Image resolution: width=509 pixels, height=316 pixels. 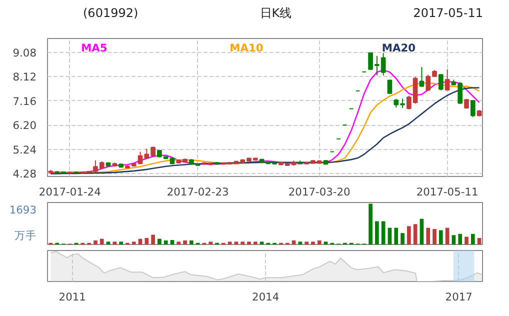 I want to click on y-tick-label: 9.08, so click(x=24, y=53).